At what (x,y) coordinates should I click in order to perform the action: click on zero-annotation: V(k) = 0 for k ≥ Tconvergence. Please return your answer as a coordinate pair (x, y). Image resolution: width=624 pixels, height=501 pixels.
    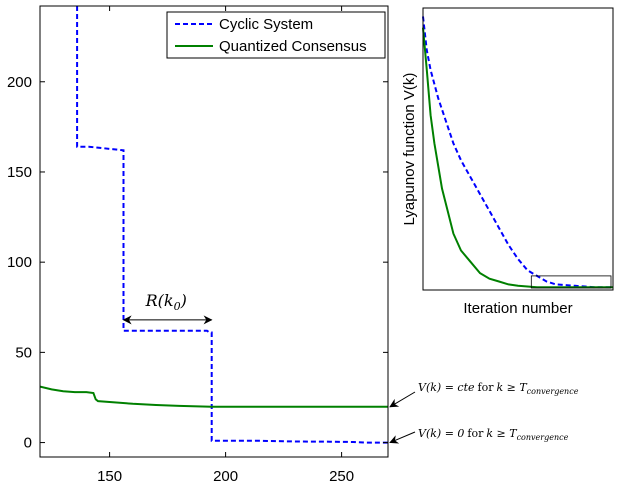
    Looking at the image, I should click on (479, 435).